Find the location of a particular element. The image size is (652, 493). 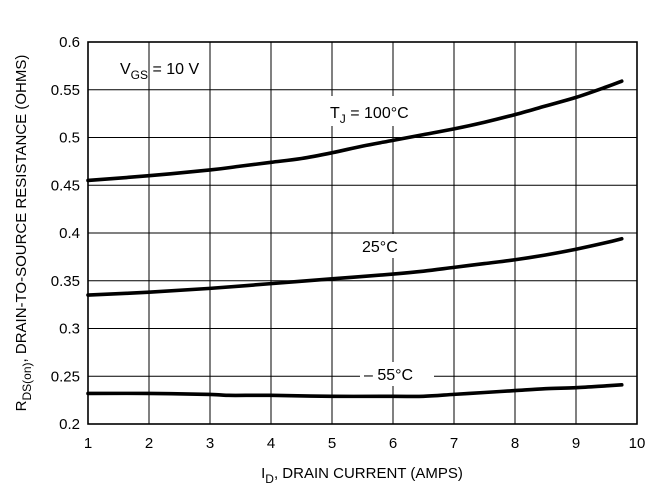

y-tick-label: 0.3 is located at coordinates (69, 329).